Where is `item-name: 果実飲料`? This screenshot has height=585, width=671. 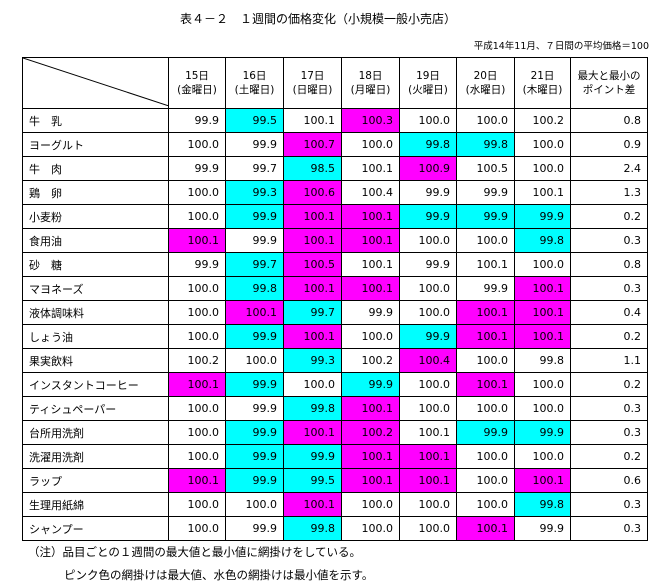
item-name: 果実飲料 is located at coordinates (95, 360).